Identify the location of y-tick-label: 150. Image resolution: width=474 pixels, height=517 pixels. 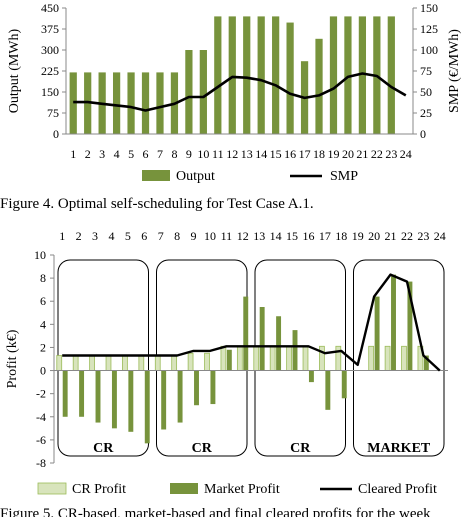
(50, 92).